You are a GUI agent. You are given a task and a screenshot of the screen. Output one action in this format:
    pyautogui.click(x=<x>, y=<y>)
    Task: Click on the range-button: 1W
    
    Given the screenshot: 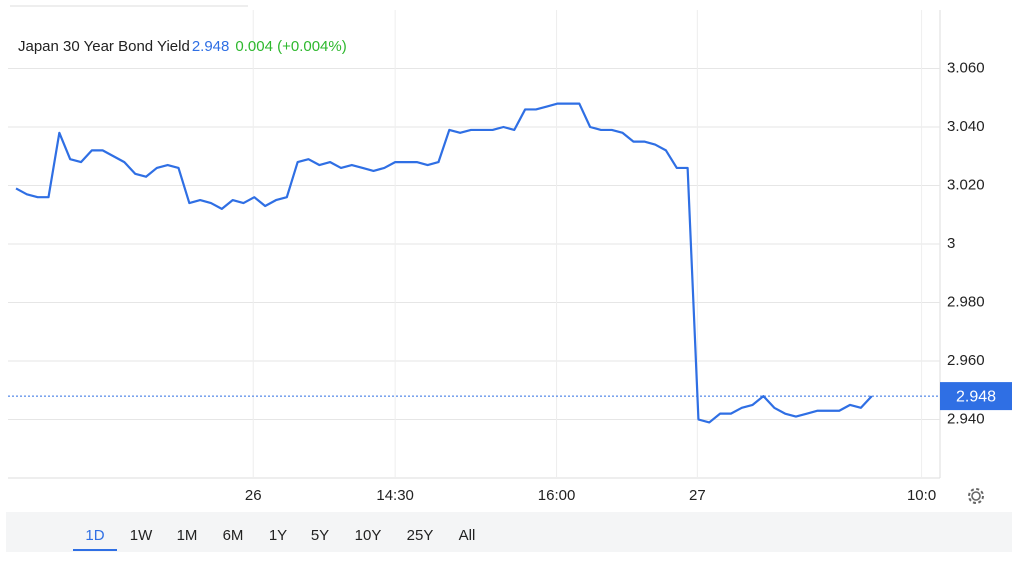 What is the action you would take?
    pyautogui.click(x=141, y=535)
    